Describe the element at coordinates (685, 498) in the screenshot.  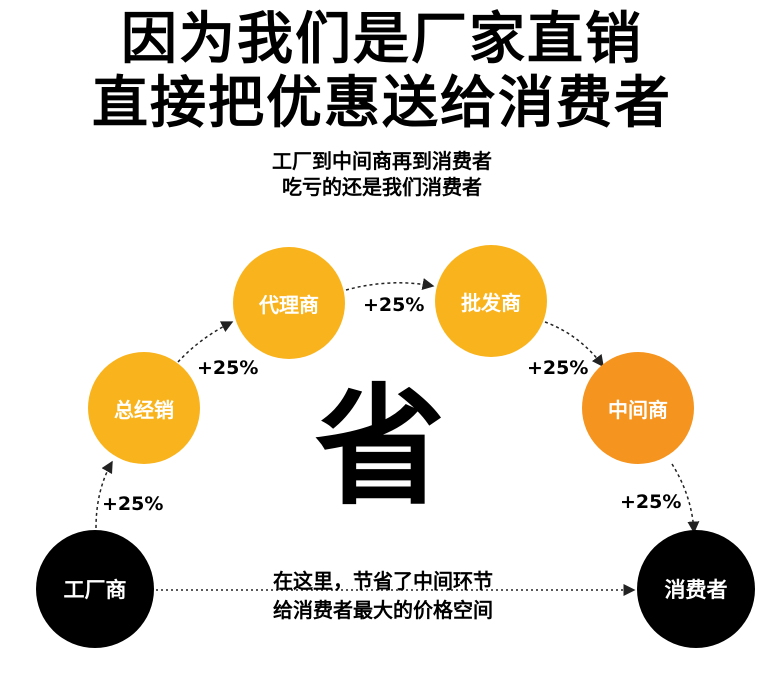
I see `arrow-middleman-to-consumer` at that location.